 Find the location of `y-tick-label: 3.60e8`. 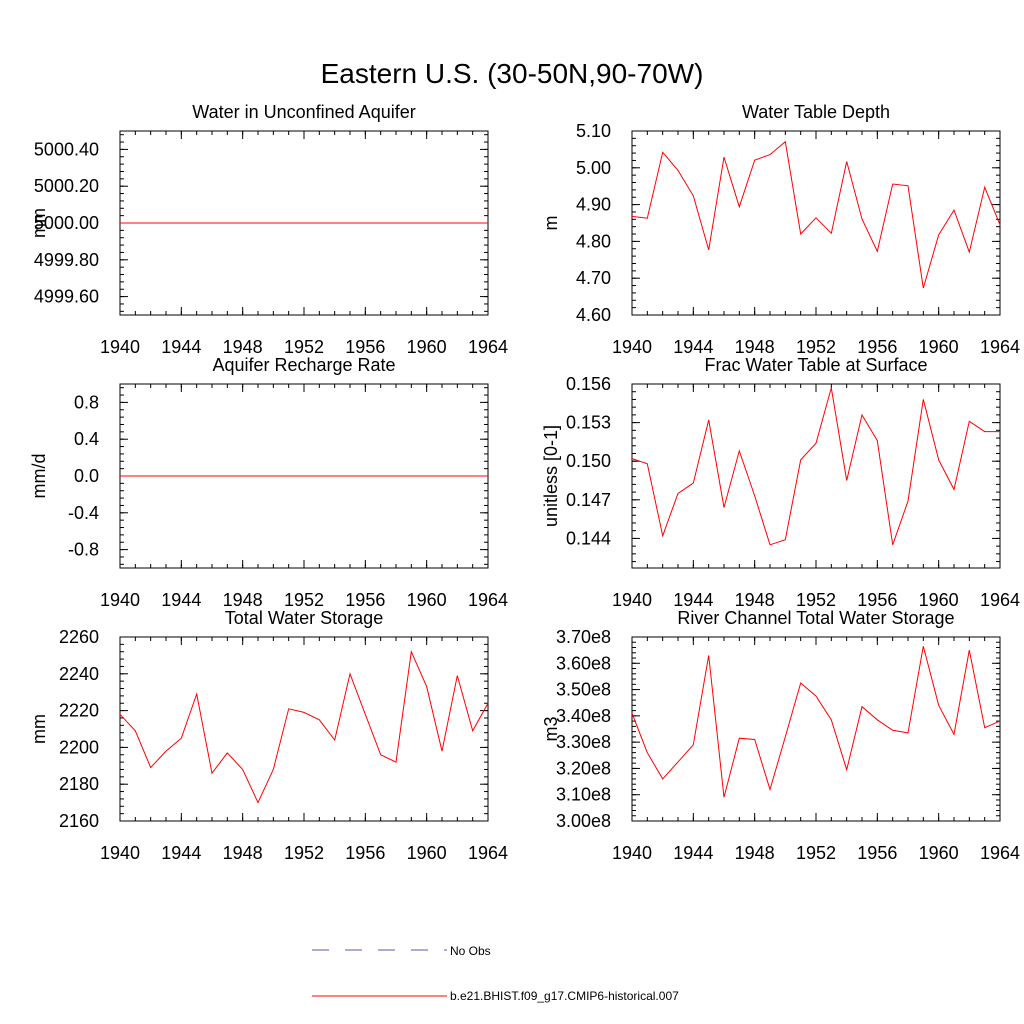

y-tick-label: 3.60e8 is located at coordinates (583, 663).